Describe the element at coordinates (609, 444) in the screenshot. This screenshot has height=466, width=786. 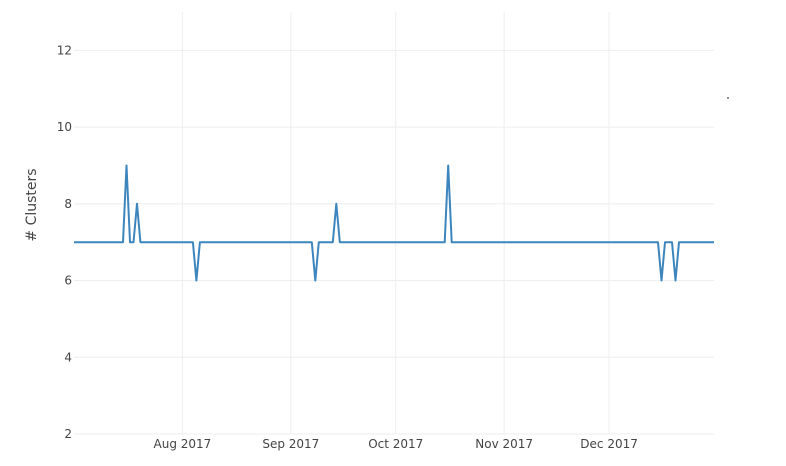
I see `x-tick-label: Dec 2017` at that location.